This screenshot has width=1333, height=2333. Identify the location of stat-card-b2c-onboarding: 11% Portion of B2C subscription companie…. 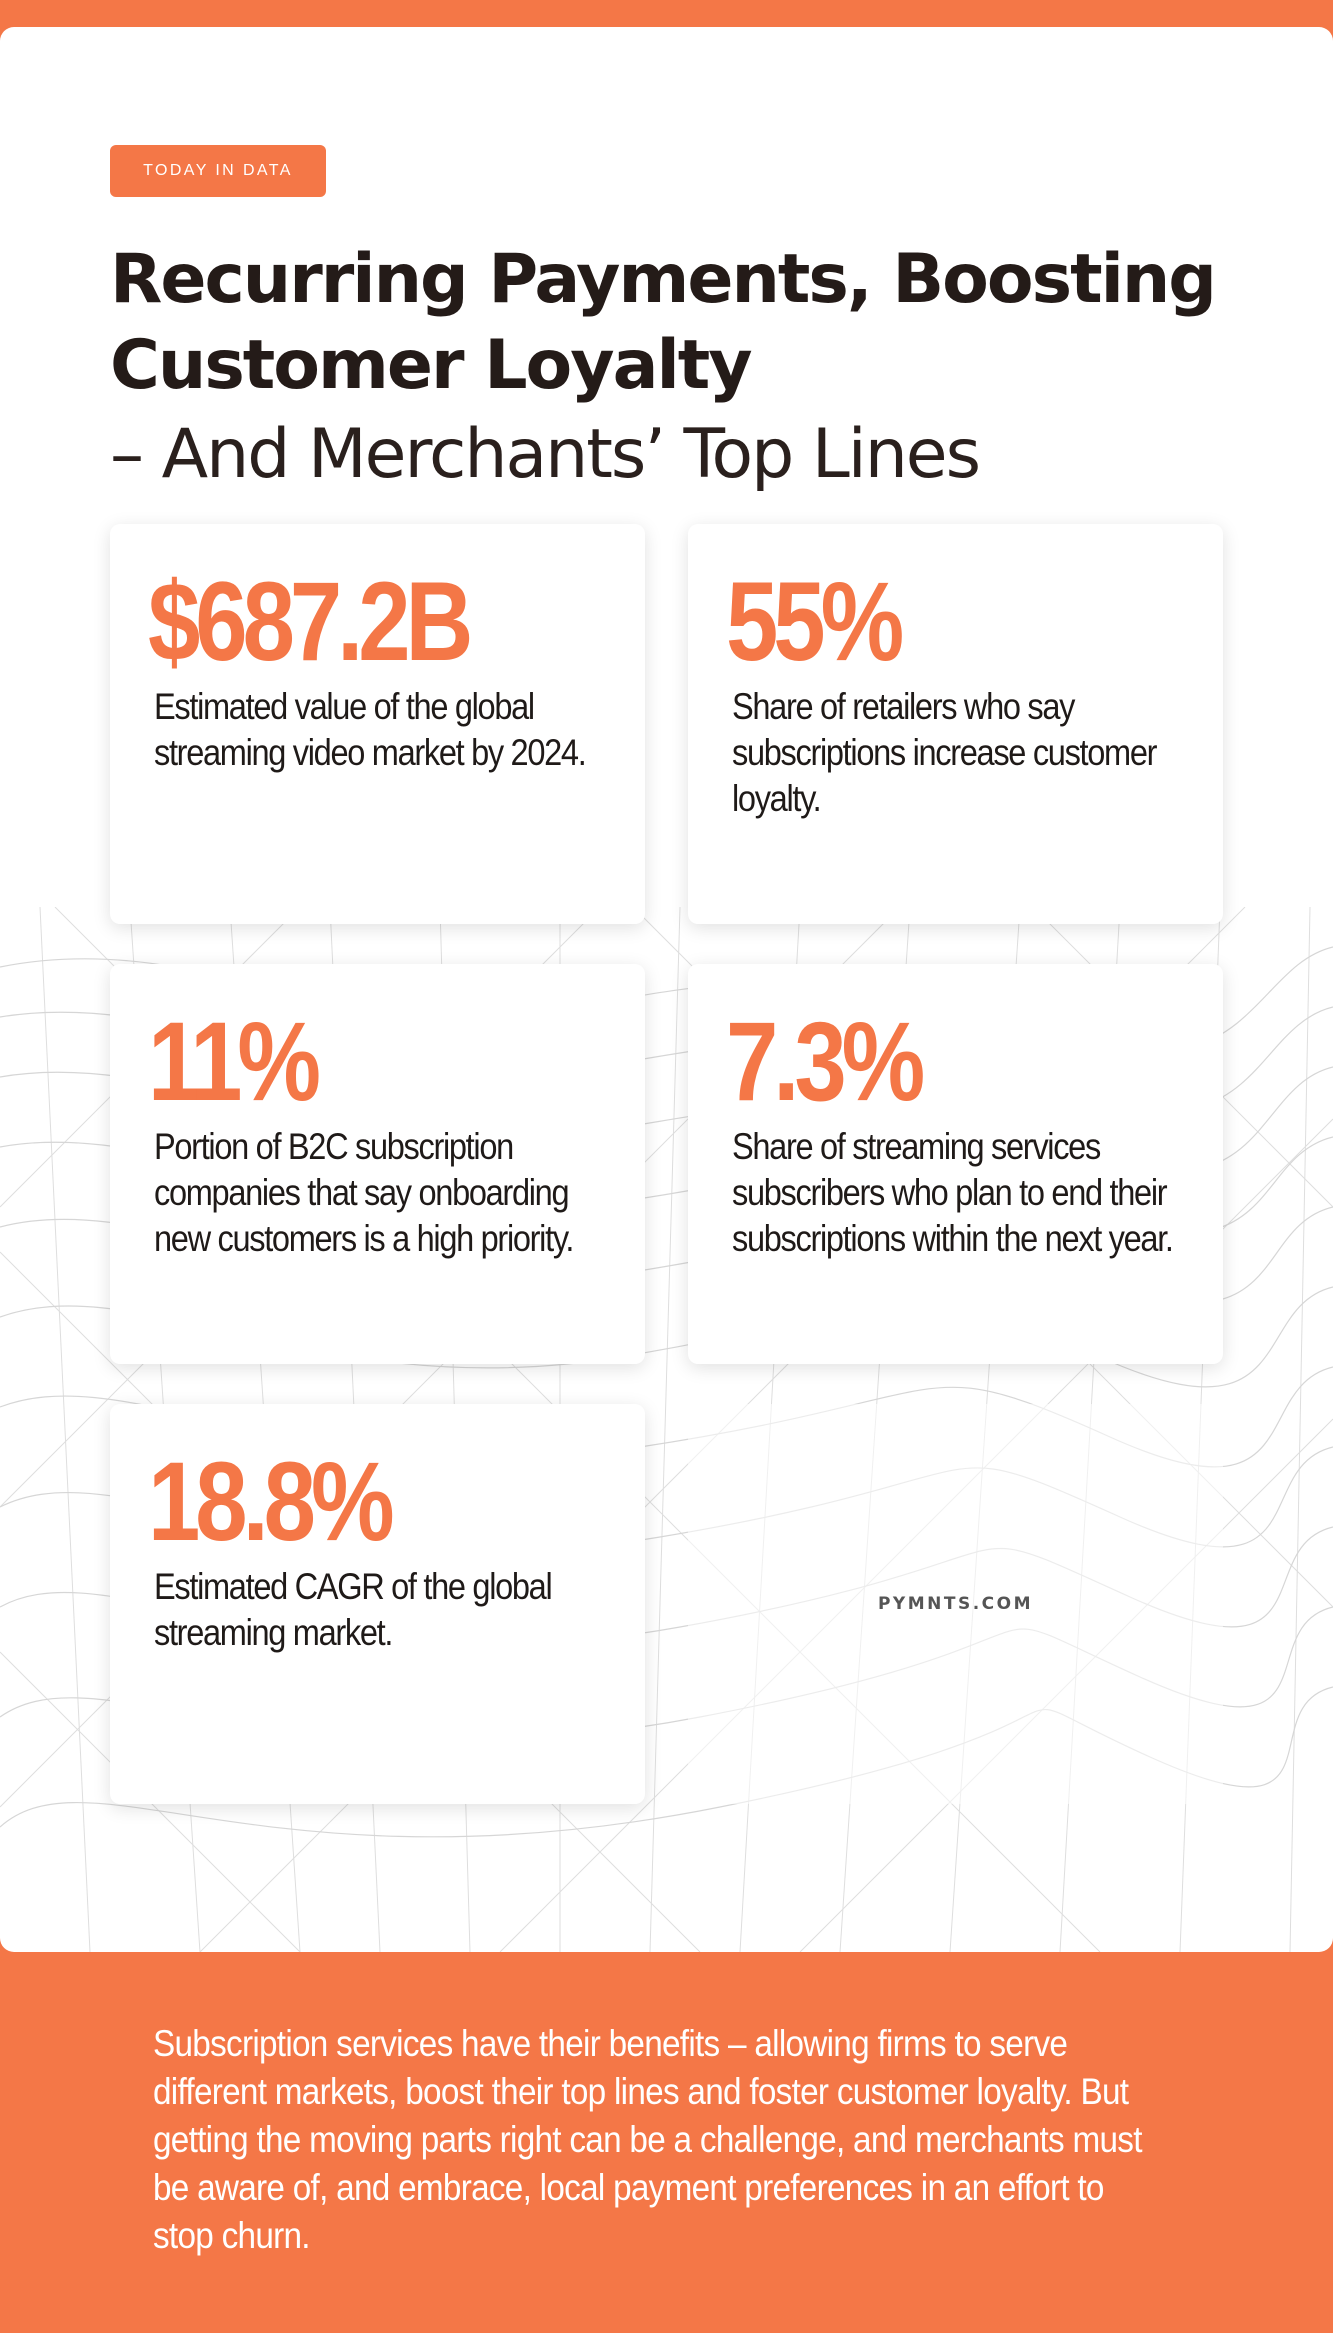
(377, 1164).